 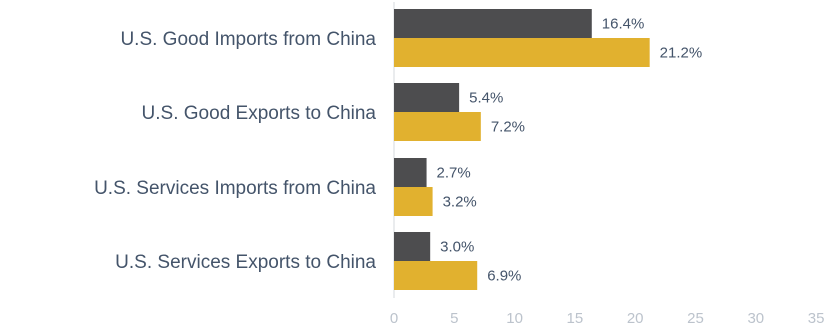 I want to click on value-label: 21.2%, so click(x=681, y=53).